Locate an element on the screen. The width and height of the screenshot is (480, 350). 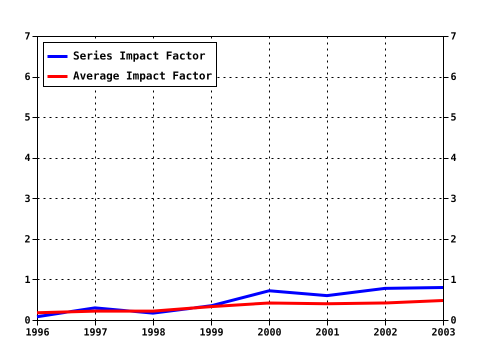
line-series is located at coordinates (240, 306).